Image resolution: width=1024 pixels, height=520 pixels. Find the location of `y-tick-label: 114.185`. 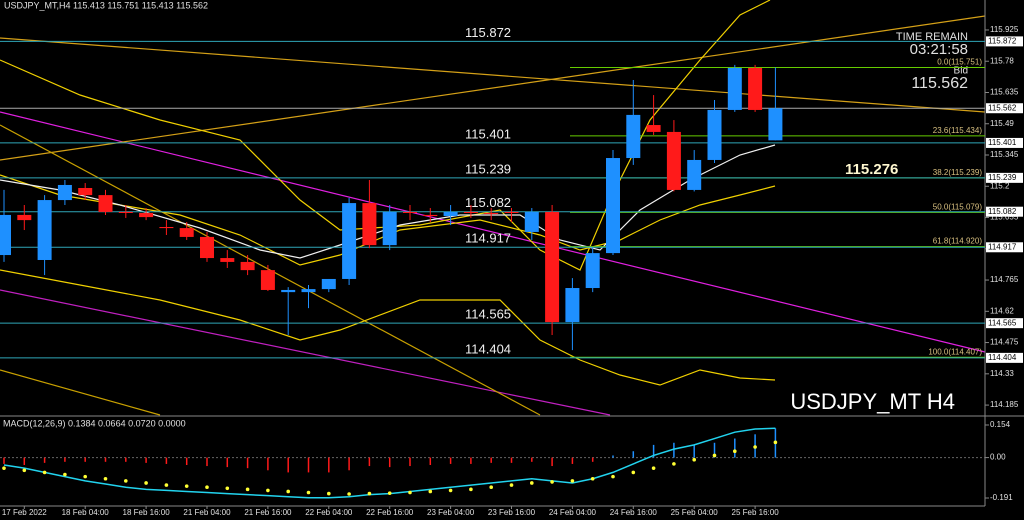

y-tick-label: 114.185 is located at coordinates (1004, 404).